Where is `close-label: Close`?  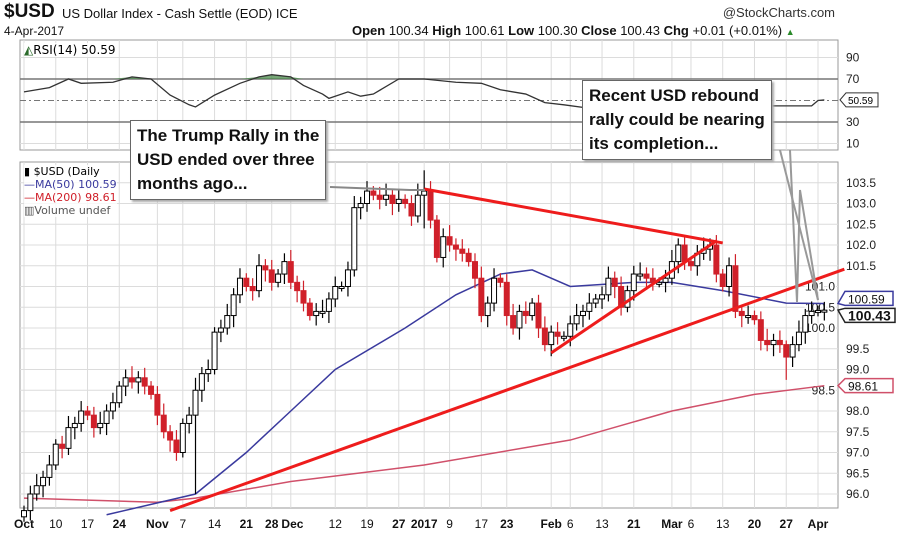 close-label: Close is located at coordinates (599, 30).